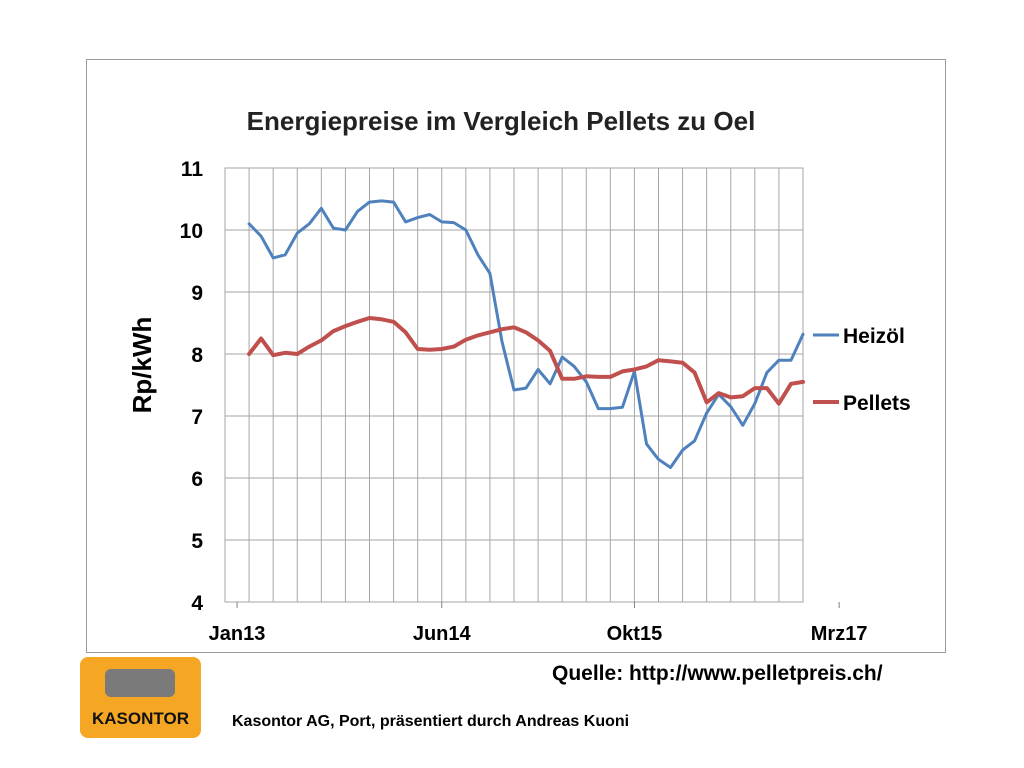 This screenshot has height=768, width=1024. Describe the element at coordinates (442, 634) in the screenshot. I see `x-tick-label: Jun14` at that location.